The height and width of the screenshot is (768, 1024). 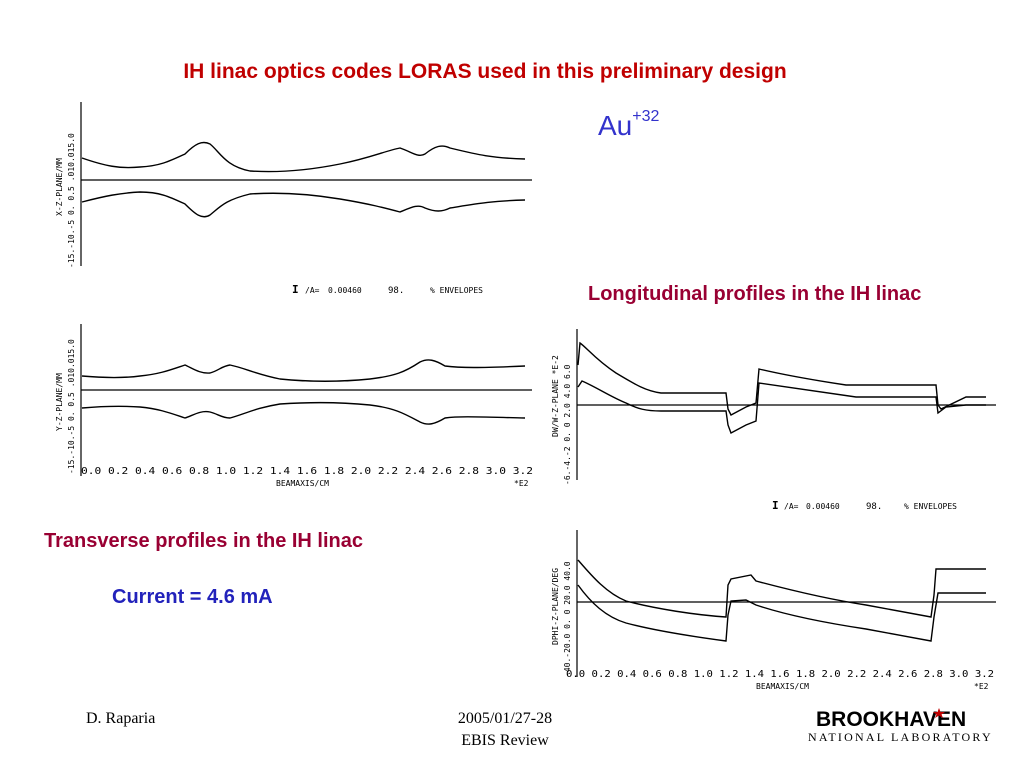 I want to click on xz-ylabel: X-Z-PLANE/MM, so click(x=59, y=187).